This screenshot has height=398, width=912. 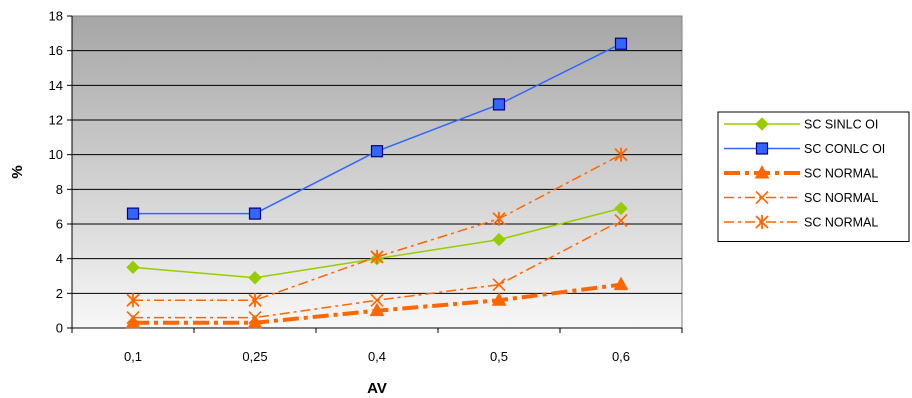 What do you see at coordinates (59, 293) in the screenshot?
I see `y-tick-label: 2` at bounding box center [59, 293].